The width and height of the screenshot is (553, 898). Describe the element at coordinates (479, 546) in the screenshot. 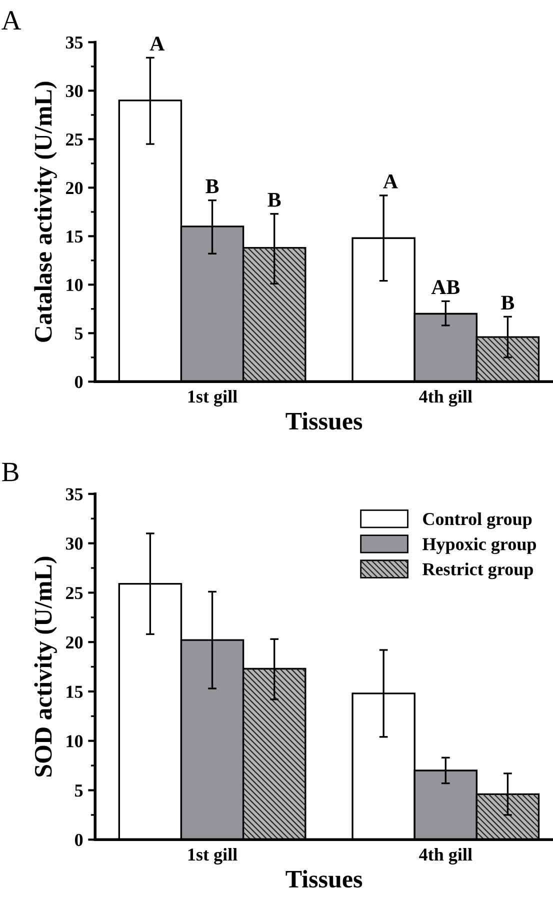

I see `legend-label: Hypoxic group` at that location.